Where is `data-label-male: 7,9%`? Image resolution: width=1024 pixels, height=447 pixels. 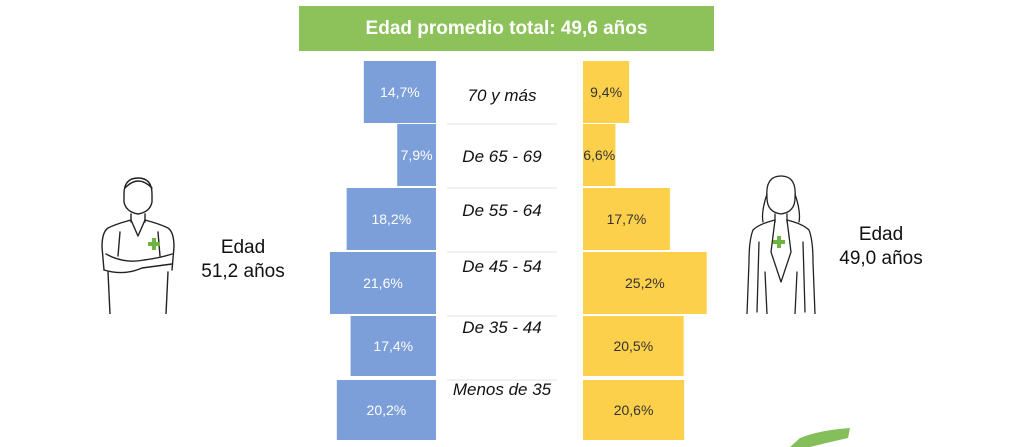
data-label-male: 7,9% is located at coordinates (417, 155).